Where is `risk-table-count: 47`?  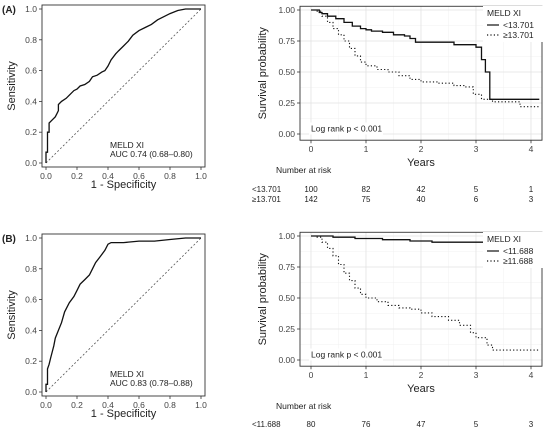
risk-table-count: 47 is located at coordinates (421, 424).